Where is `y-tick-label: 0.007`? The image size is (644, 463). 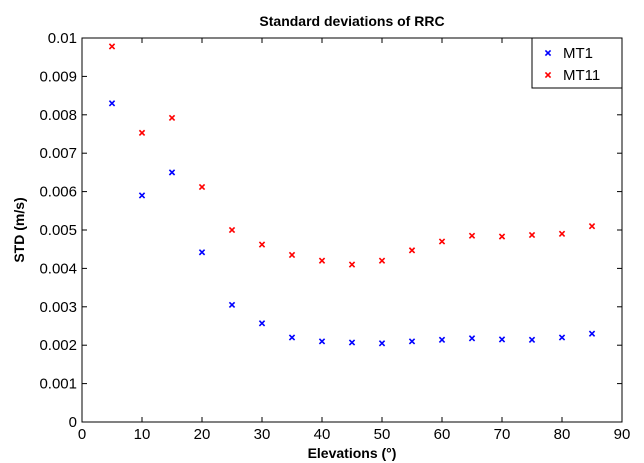
y-tick-label: 0.007 is located at coordinates (58, 153).